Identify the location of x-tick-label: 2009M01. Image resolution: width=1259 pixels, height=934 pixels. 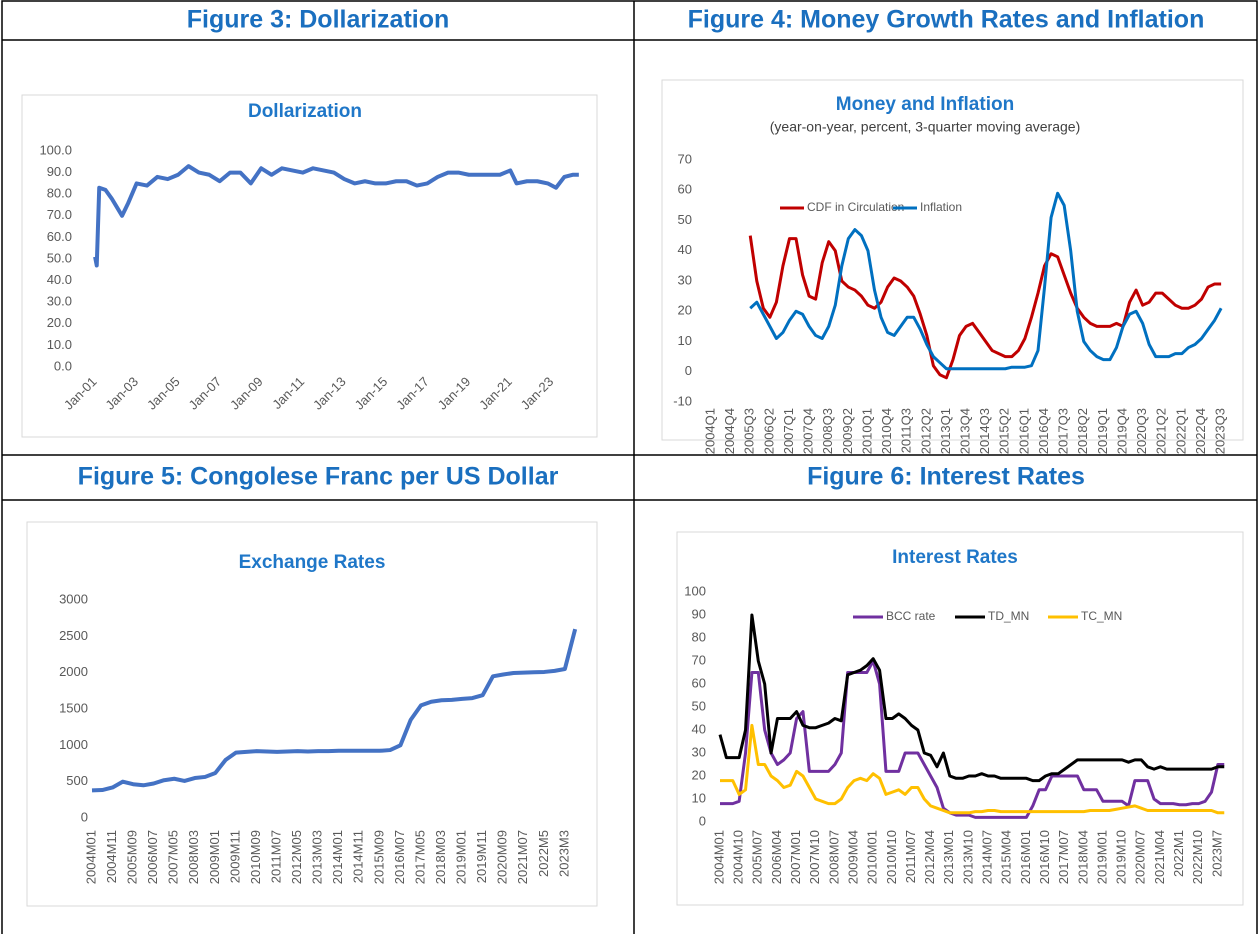
(214, 857).